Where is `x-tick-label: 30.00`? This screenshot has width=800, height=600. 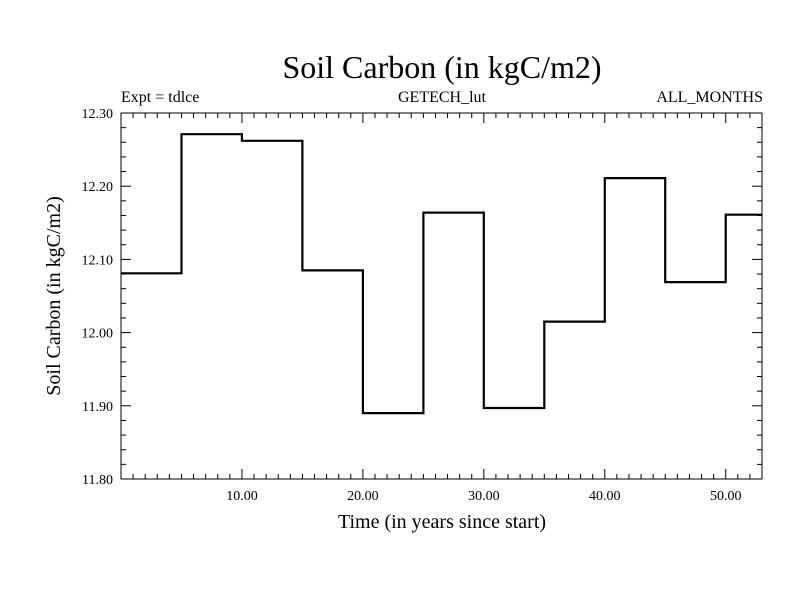 x-tick-label: 30.00 is located at coordinates (484, 496).